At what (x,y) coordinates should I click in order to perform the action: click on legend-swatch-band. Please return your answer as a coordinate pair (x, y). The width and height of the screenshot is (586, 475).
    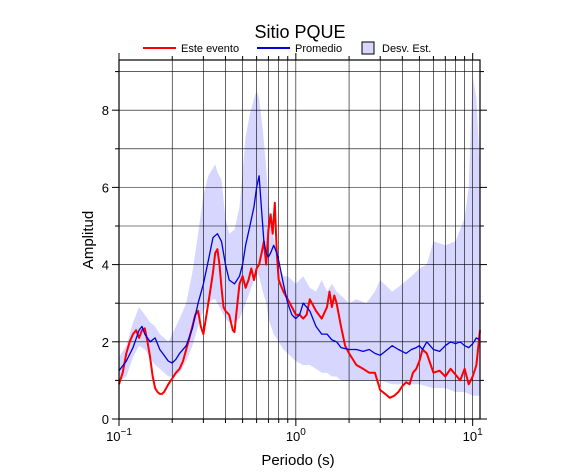
    Looking at the image, I should click on (368, 48).